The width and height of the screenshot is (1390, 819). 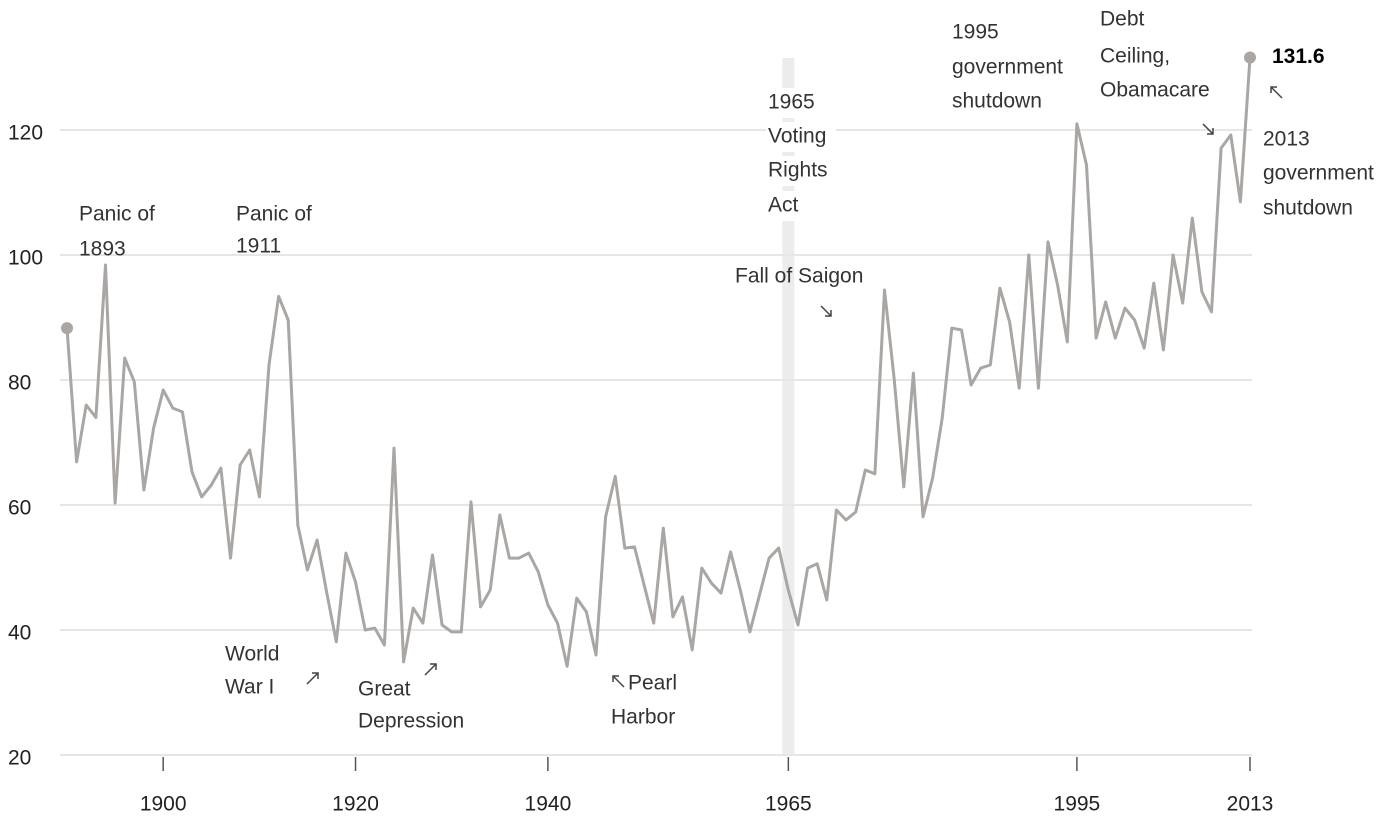 What do you see at coordinates (25, 133) in the screenshot?
I see `y-tick-label: 120` at bounding box center [25, 133].